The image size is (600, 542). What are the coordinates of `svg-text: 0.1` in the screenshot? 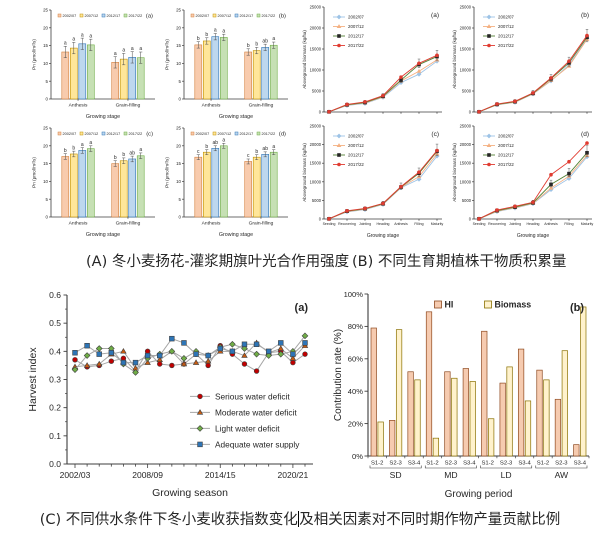 It's located at (55, 436).